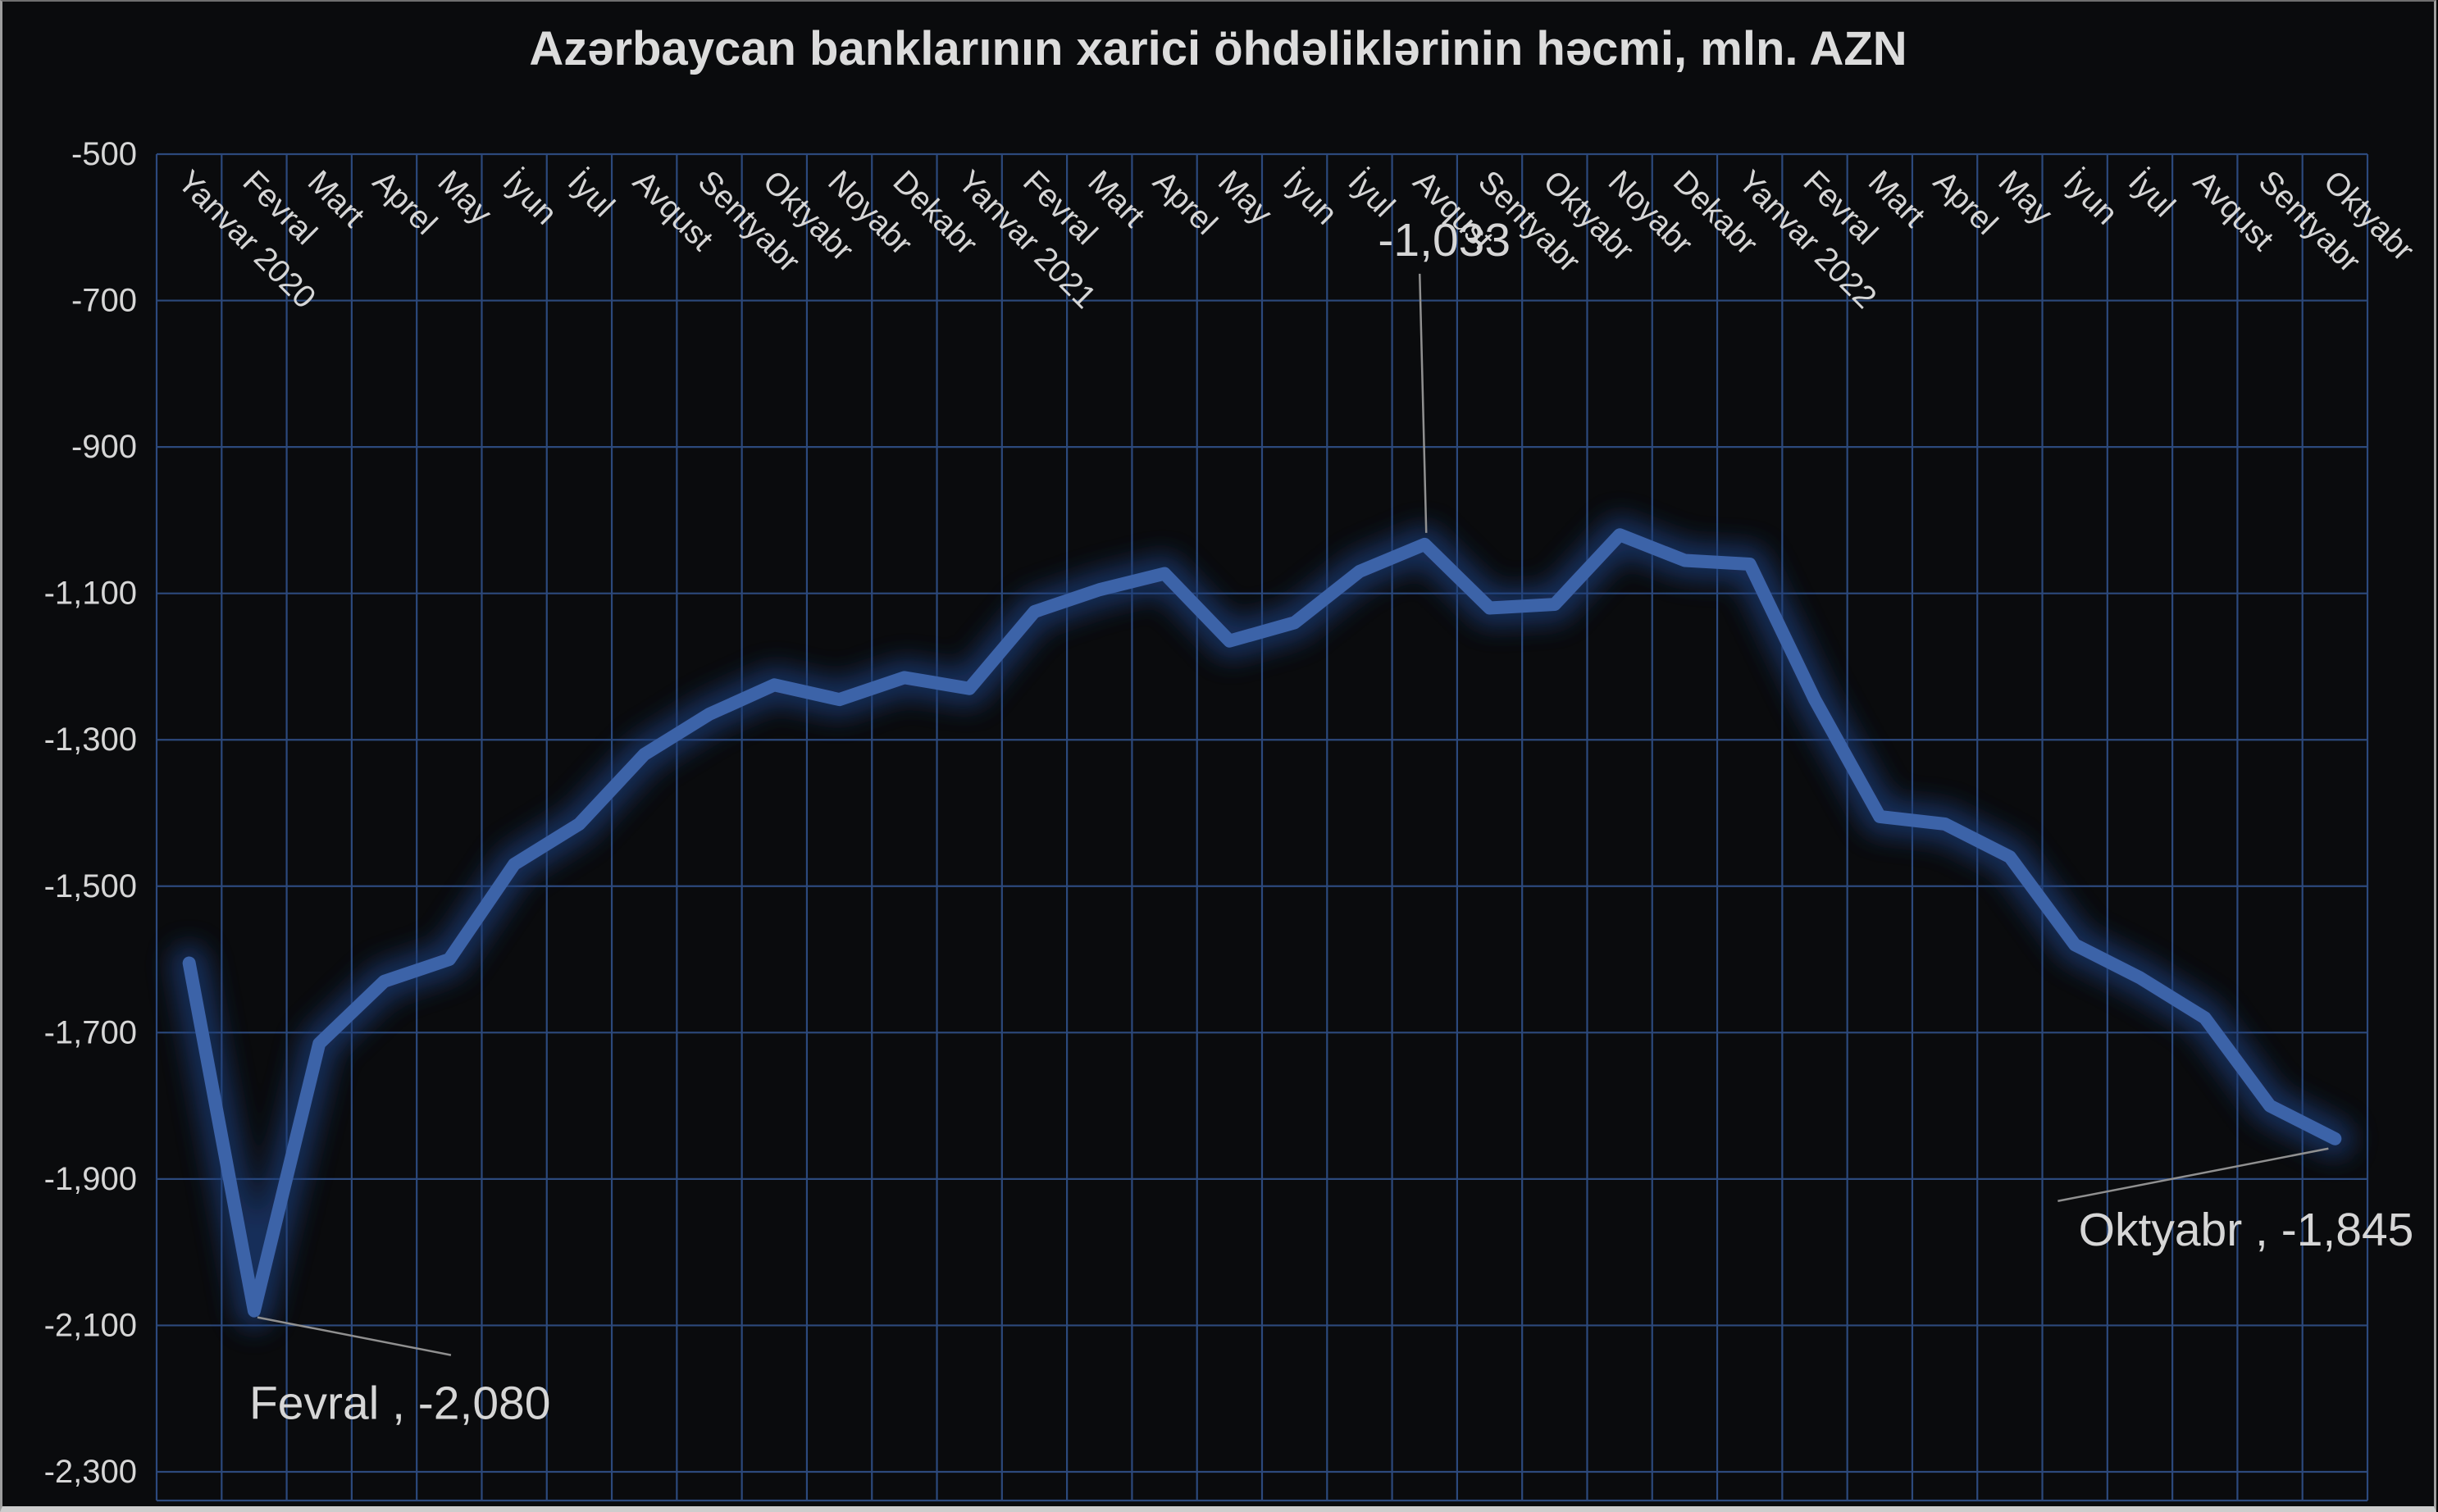 This screenshot has height=1512, width=2438. What do you see at coordinates (1444, 240) in the screenshot?
I see `annotation-label: -1,033` at bounding box center [1444, 240].